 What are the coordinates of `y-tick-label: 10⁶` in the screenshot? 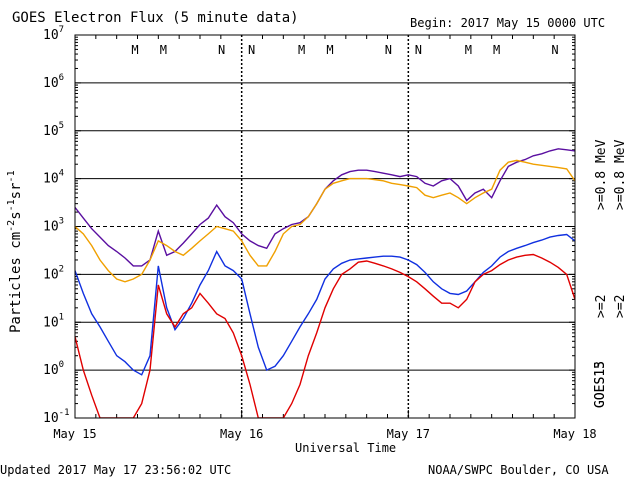 It's located at (53, 82).